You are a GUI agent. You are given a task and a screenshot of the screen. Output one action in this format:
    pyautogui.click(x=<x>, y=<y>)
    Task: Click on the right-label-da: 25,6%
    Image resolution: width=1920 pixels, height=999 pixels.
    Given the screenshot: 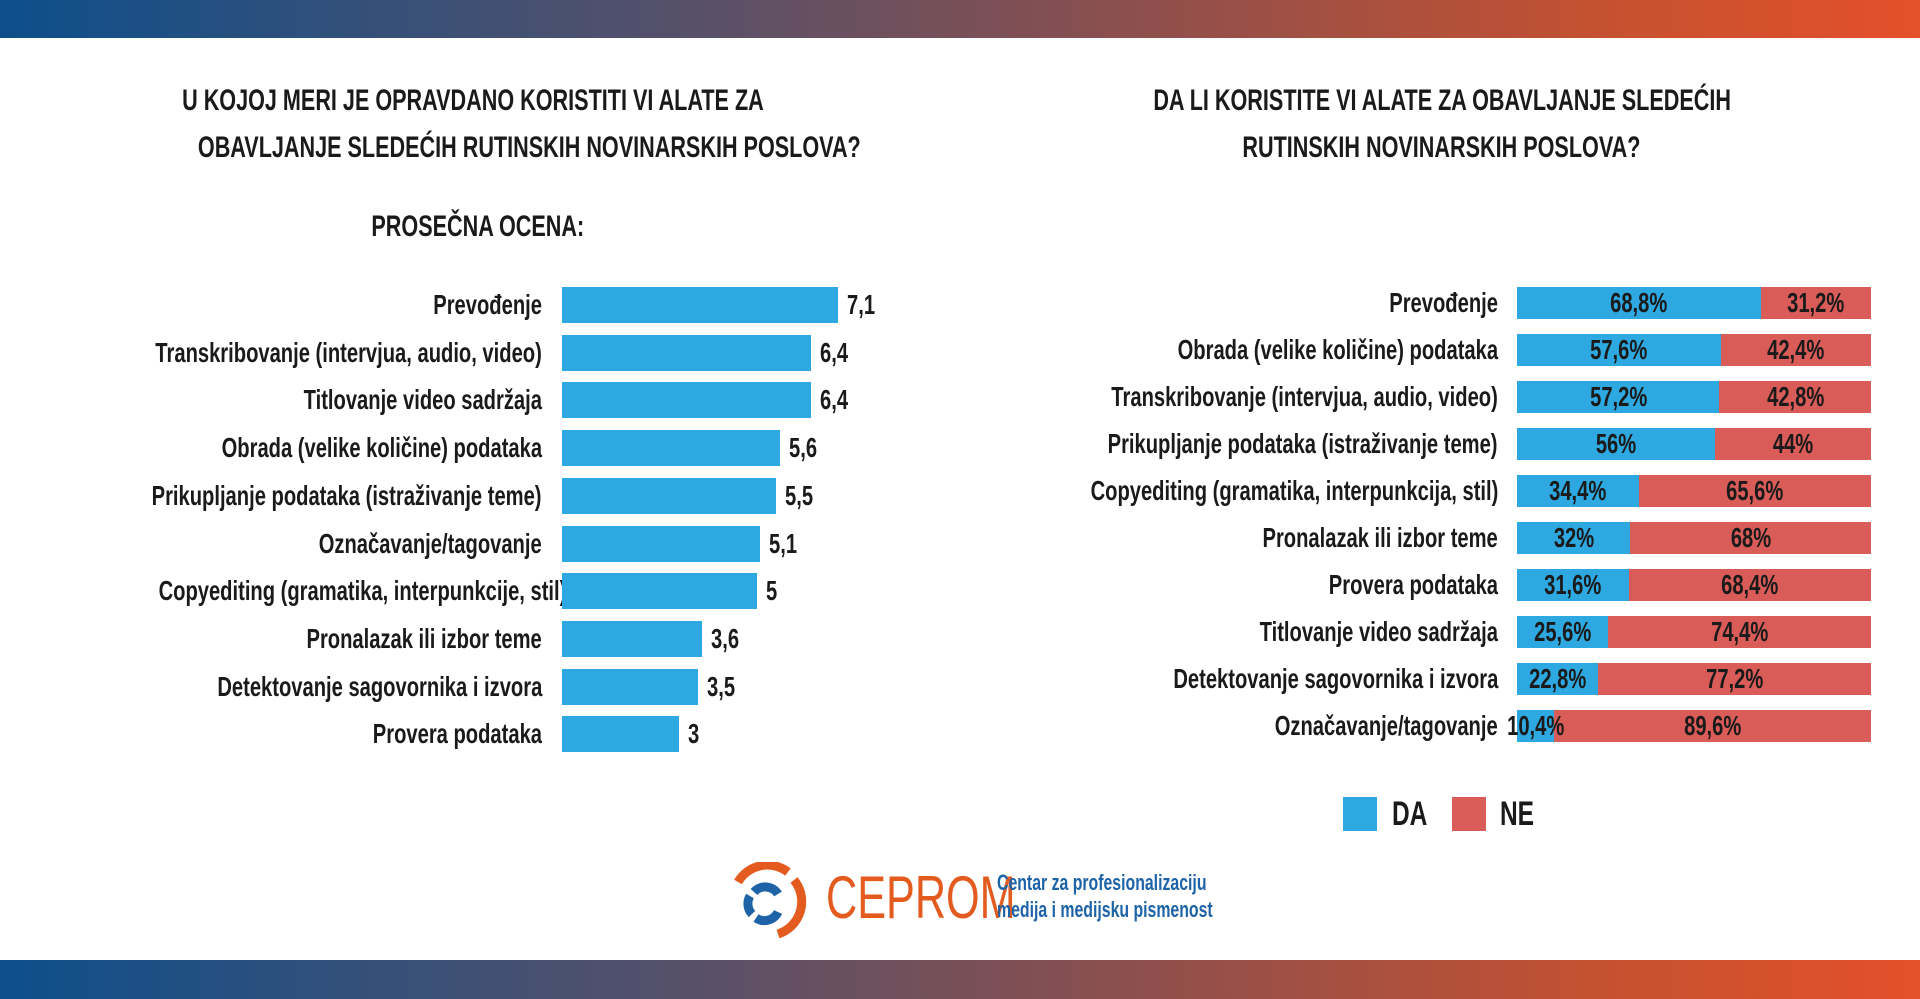 What is the action you would take?
    pyautogui.click(x=1562, y=631)
    